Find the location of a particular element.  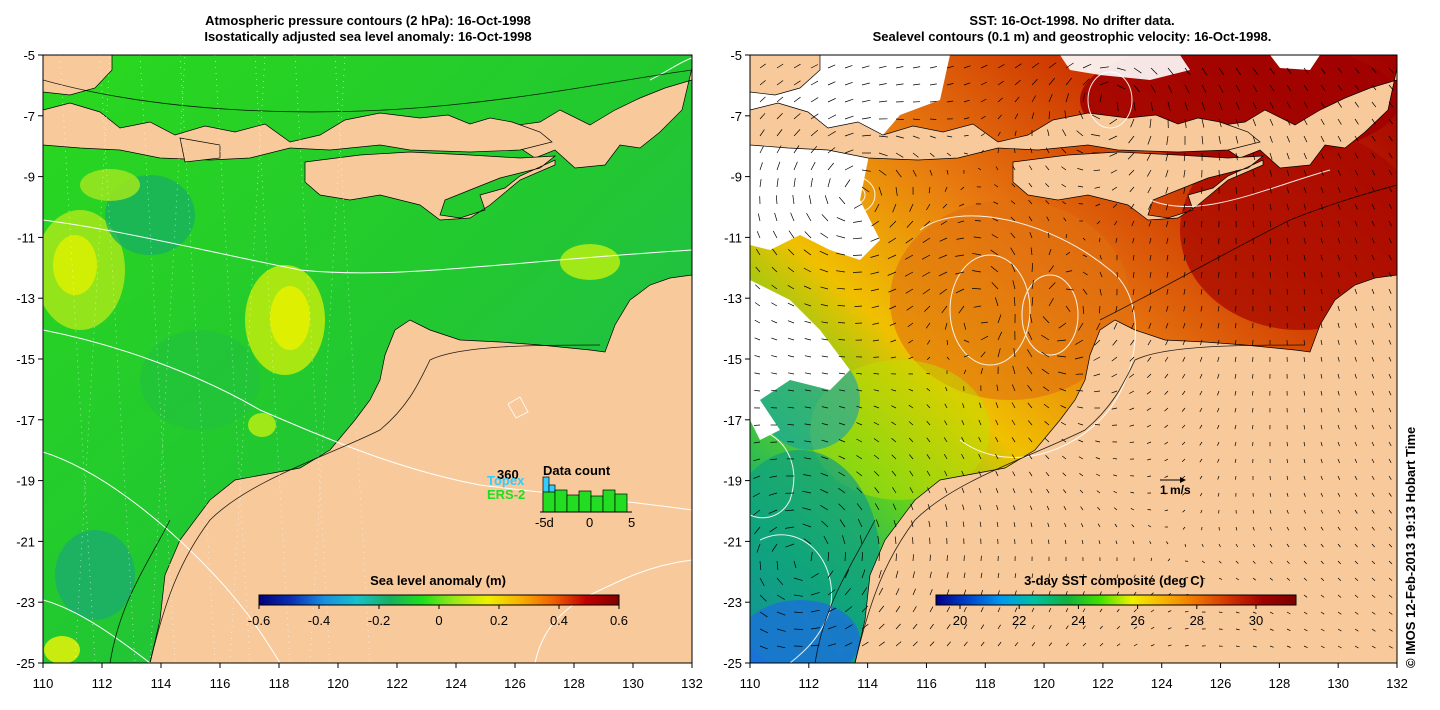

lat-tick-label: -11 is located at coordinates (733, 237).